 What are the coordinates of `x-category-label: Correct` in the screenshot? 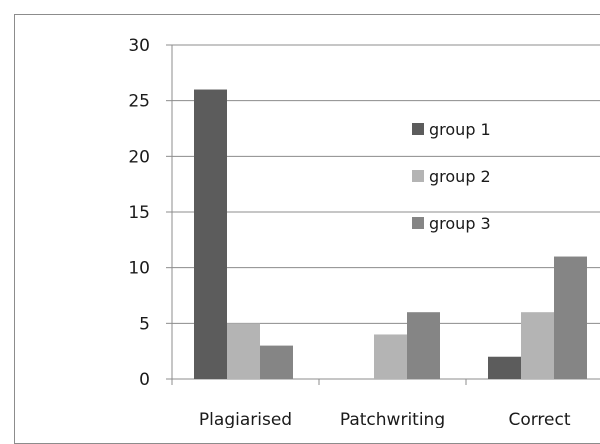 It's located at (539, 419).